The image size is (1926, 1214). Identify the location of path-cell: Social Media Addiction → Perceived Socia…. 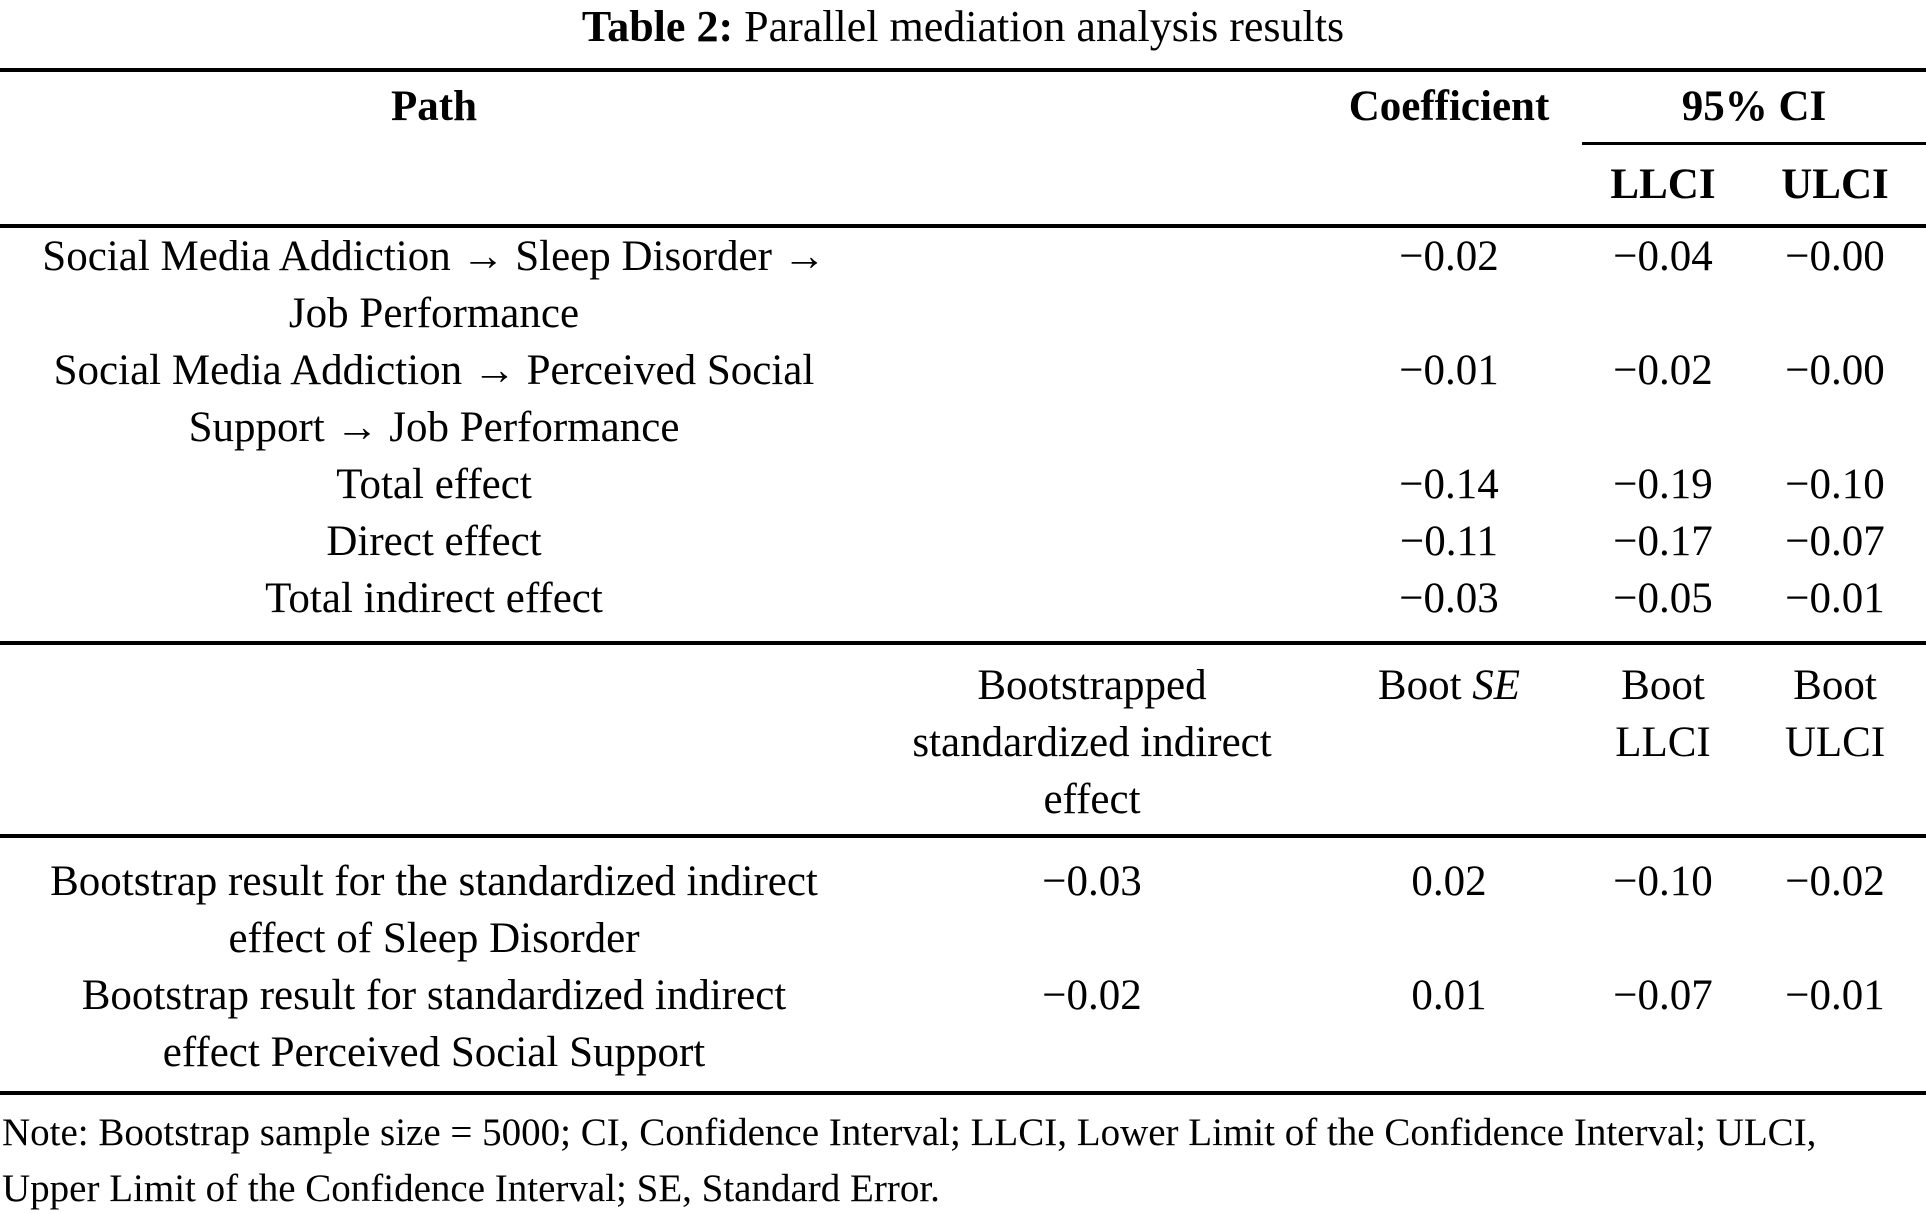
(434, 399).